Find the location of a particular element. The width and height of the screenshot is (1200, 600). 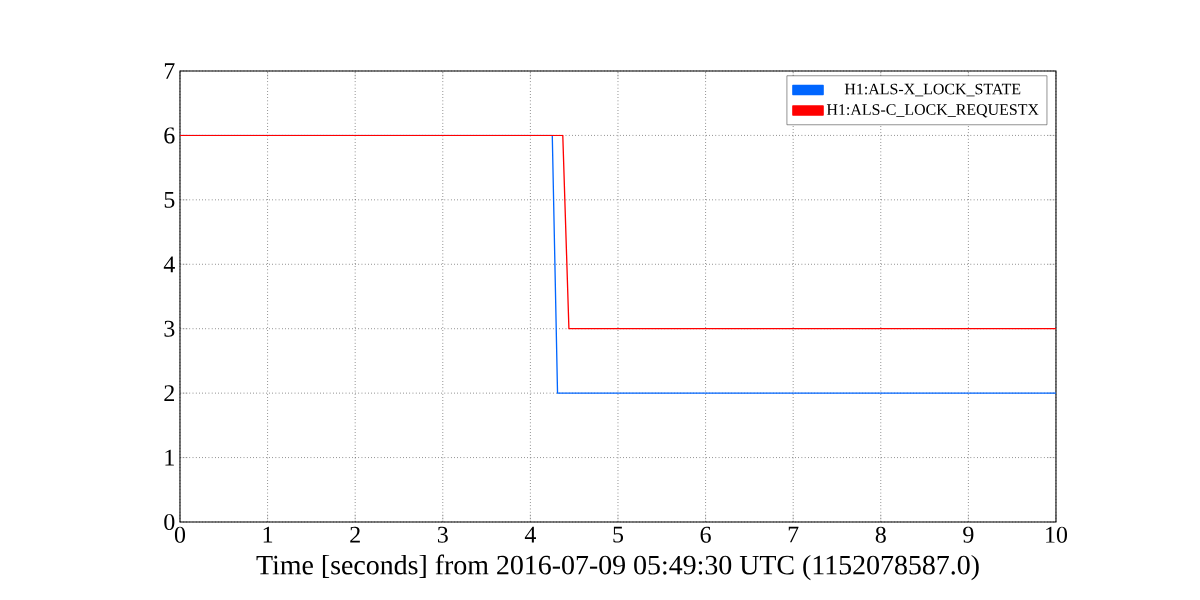

x-tick-label: 2 is located at coordinates (355, 534).